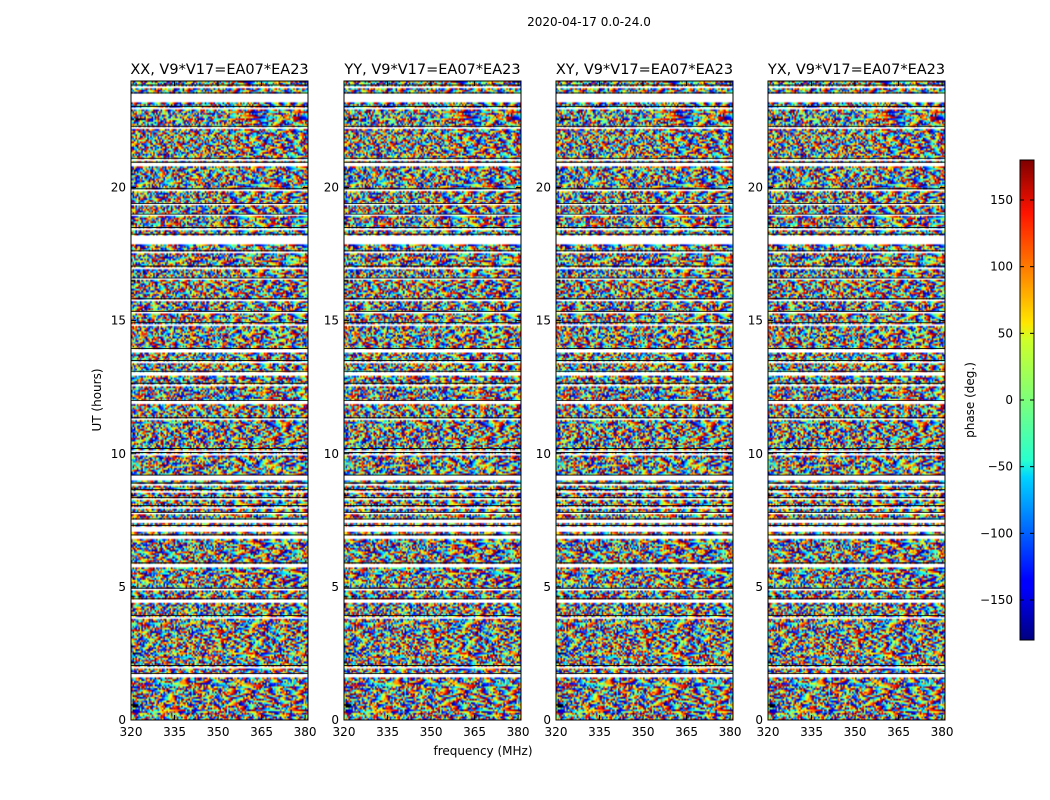 This screenshot has height=800, width=1050. Describe the element at coordinates (97, 399) in the screenshot. I see `y-axis-label: UT (hours)` at that location.